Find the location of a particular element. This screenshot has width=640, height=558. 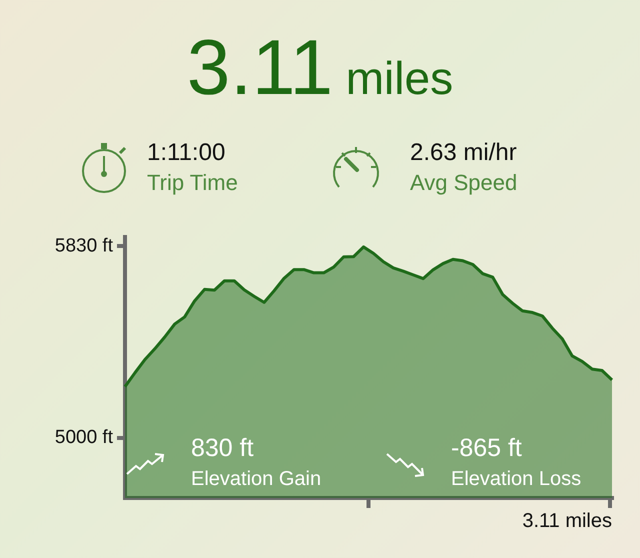

annotation: Elevation Gain is located at coordinates (256, 479).